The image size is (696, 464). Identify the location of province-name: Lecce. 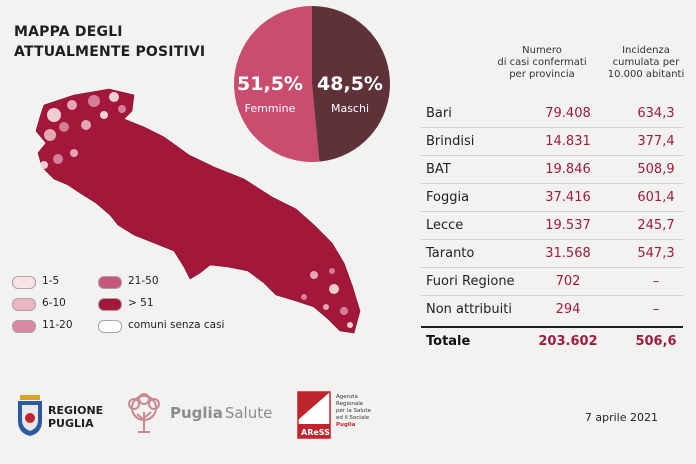
(445, 225).